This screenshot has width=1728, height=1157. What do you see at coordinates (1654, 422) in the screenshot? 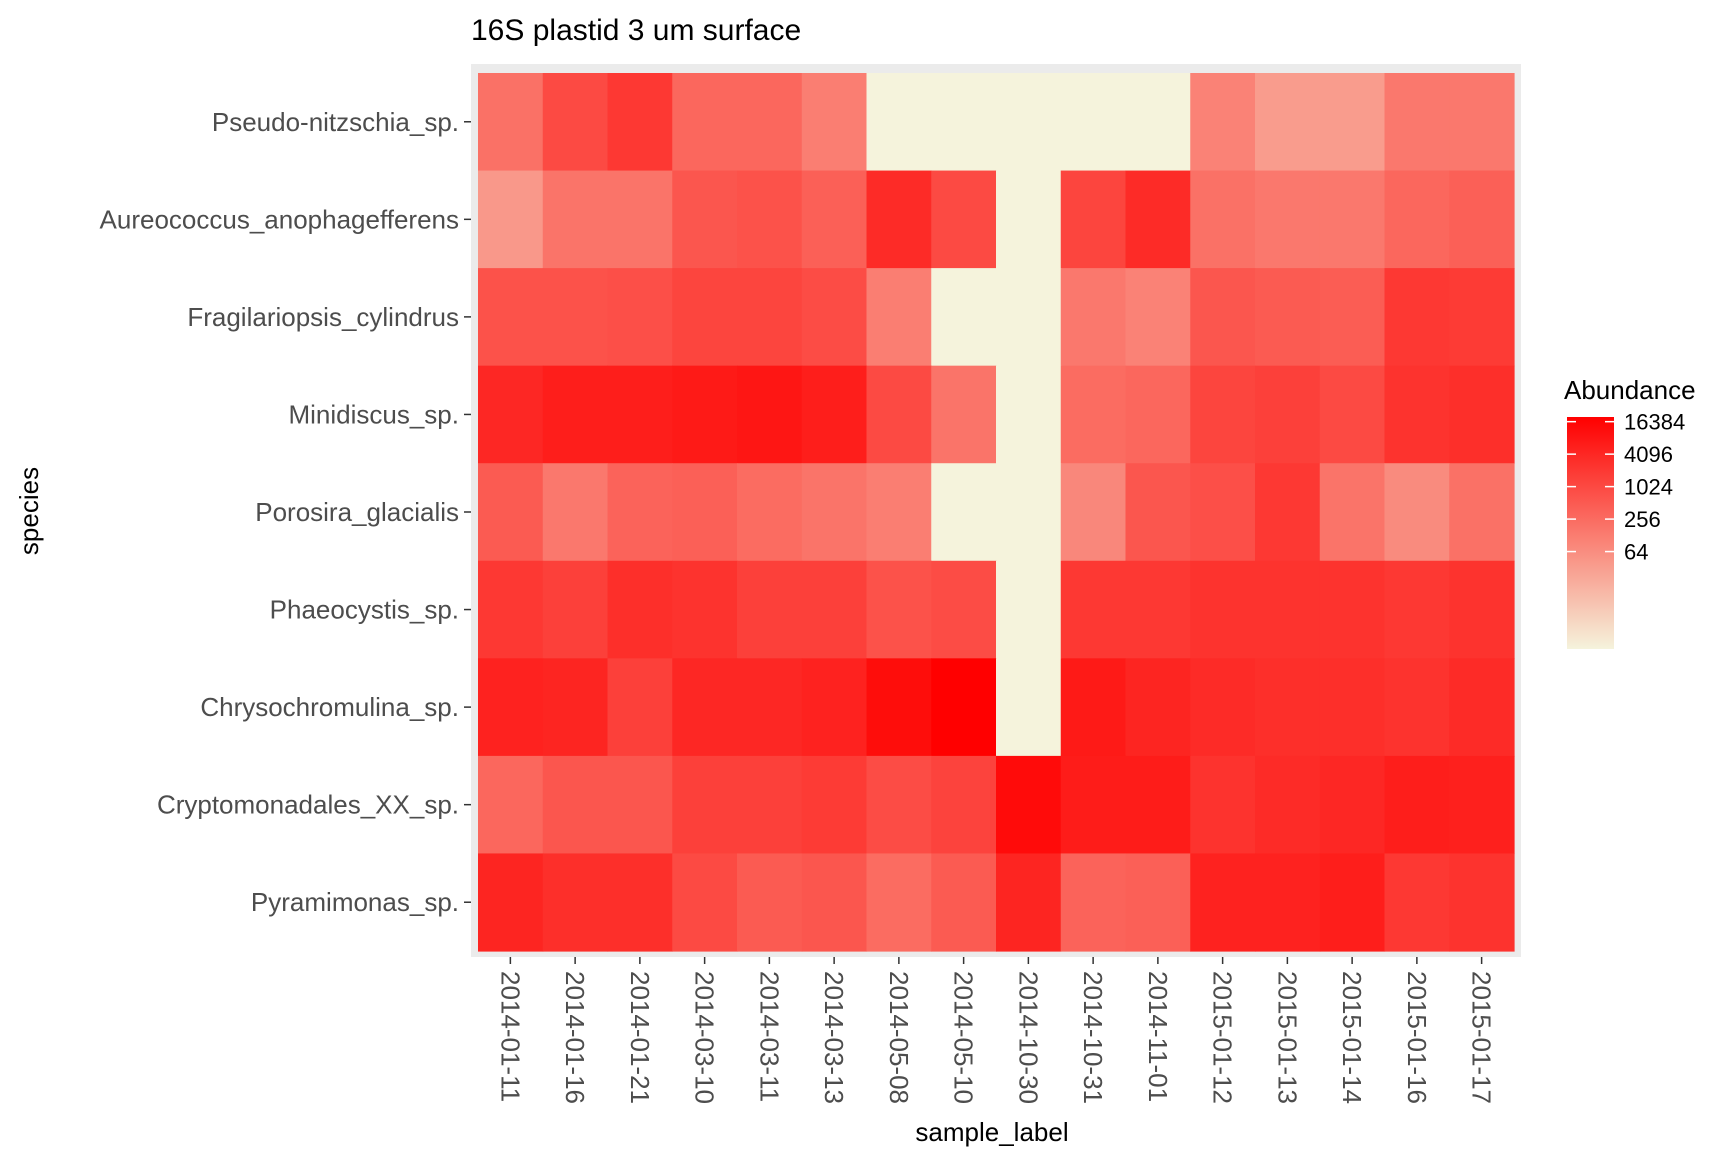
I see `legend-tick-label: 16384` at bounding box center [1654, 422].